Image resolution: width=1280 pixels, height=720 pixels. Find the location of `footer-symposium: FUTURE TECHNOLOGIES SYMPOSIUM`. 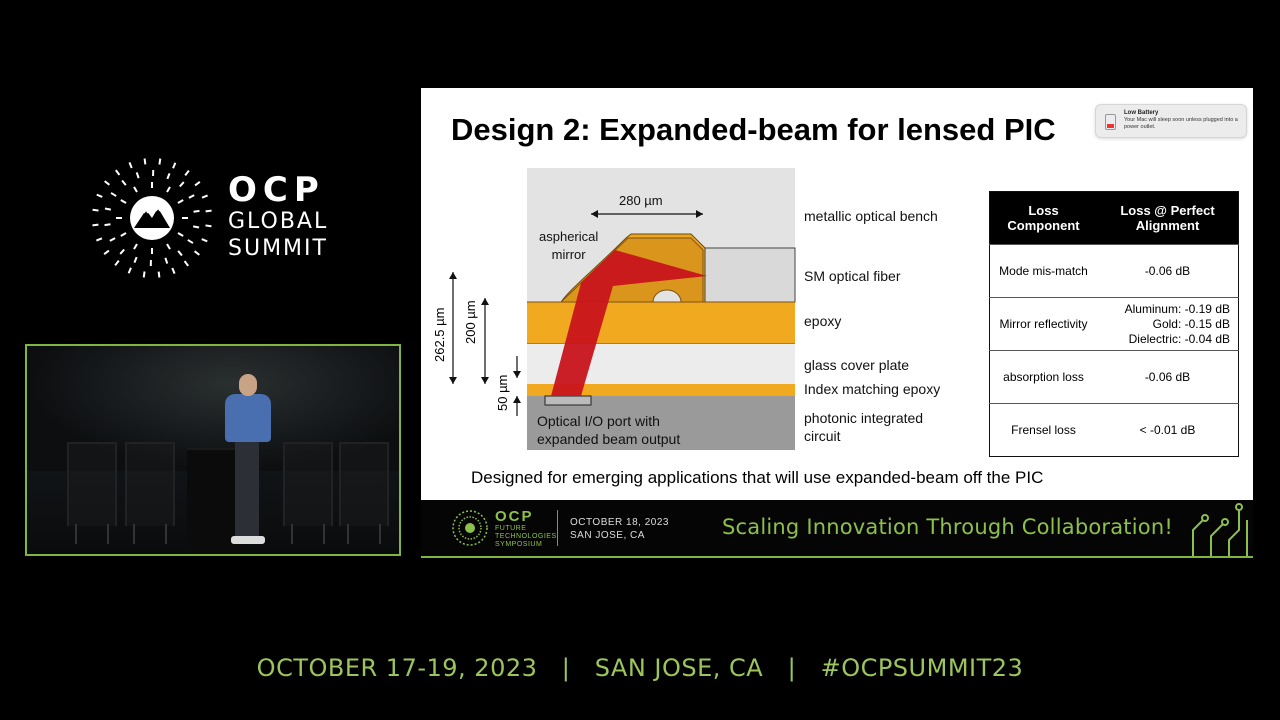

footer-symposium: FUTURE TECHNOLOGIES SYMPOSIUM is located at coordinates (526, 536).